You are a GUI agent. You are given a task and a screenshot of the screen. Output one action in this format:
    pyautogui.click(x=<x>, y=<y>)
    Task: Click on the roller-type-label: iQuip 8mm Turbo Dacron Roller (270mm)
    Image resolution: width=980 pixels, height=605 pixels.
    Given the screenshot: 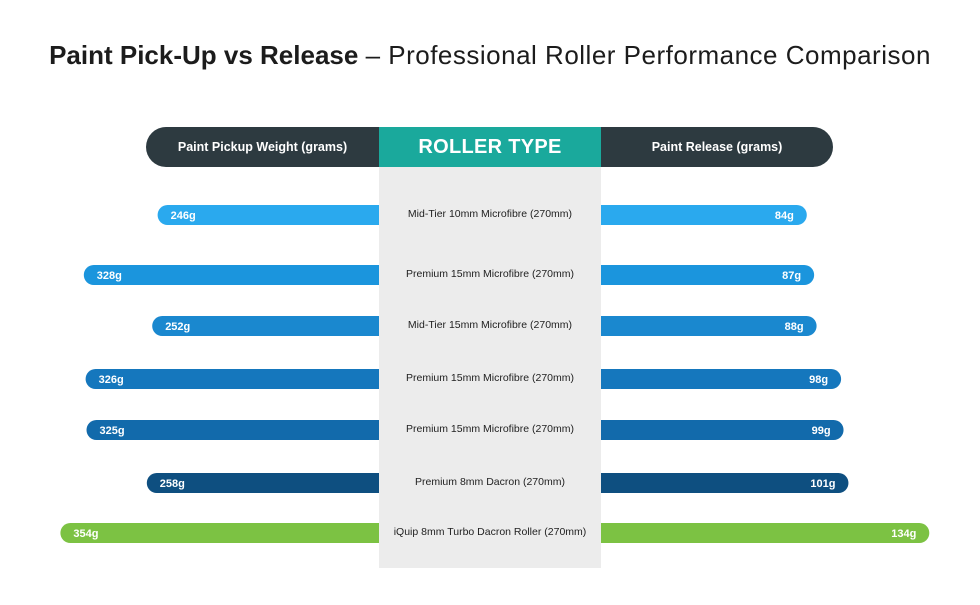 What is the action you would take?
    pyautogui.click(x=490, y=532)
    